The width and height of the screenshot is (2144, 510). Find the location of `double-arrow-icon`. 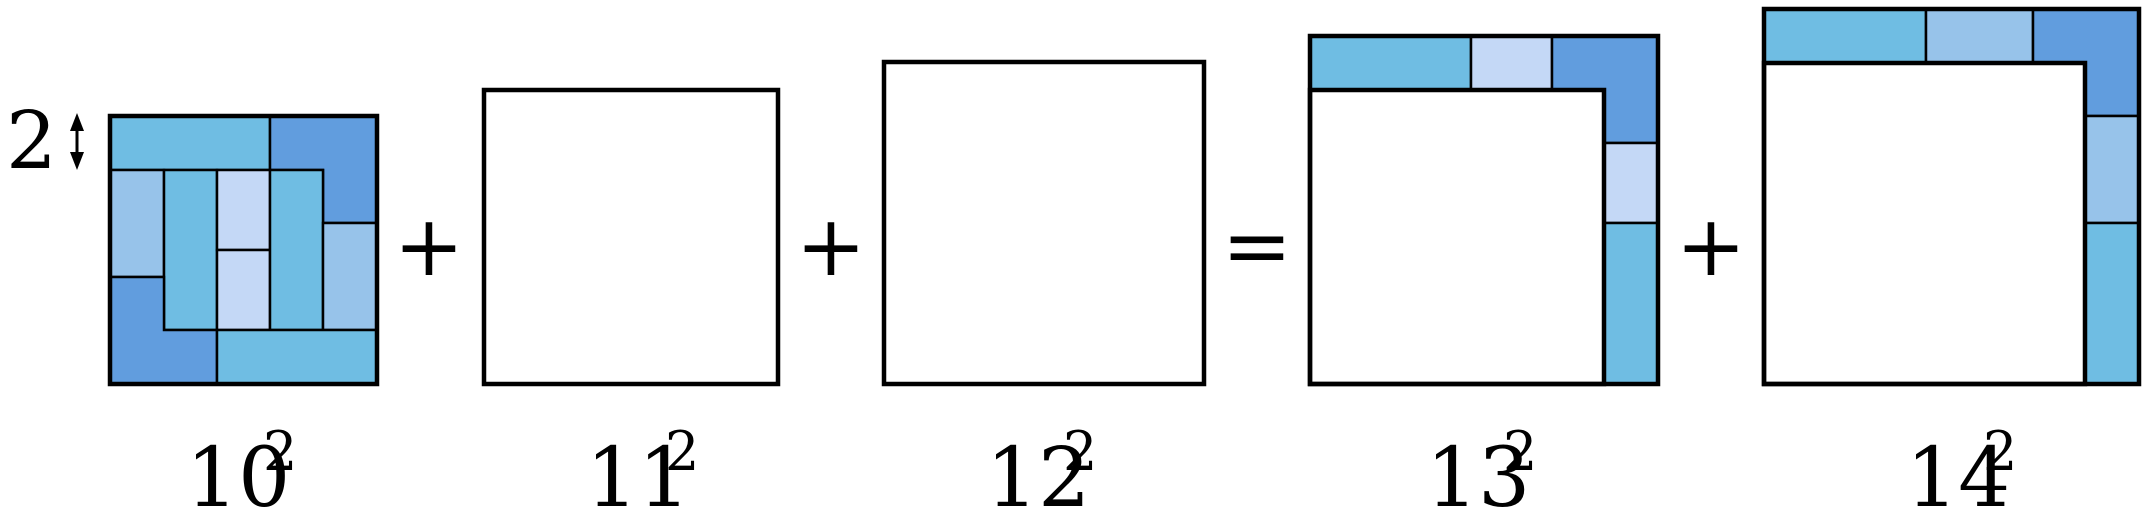

double-arrow-icon is located at coordinates (77, 141).